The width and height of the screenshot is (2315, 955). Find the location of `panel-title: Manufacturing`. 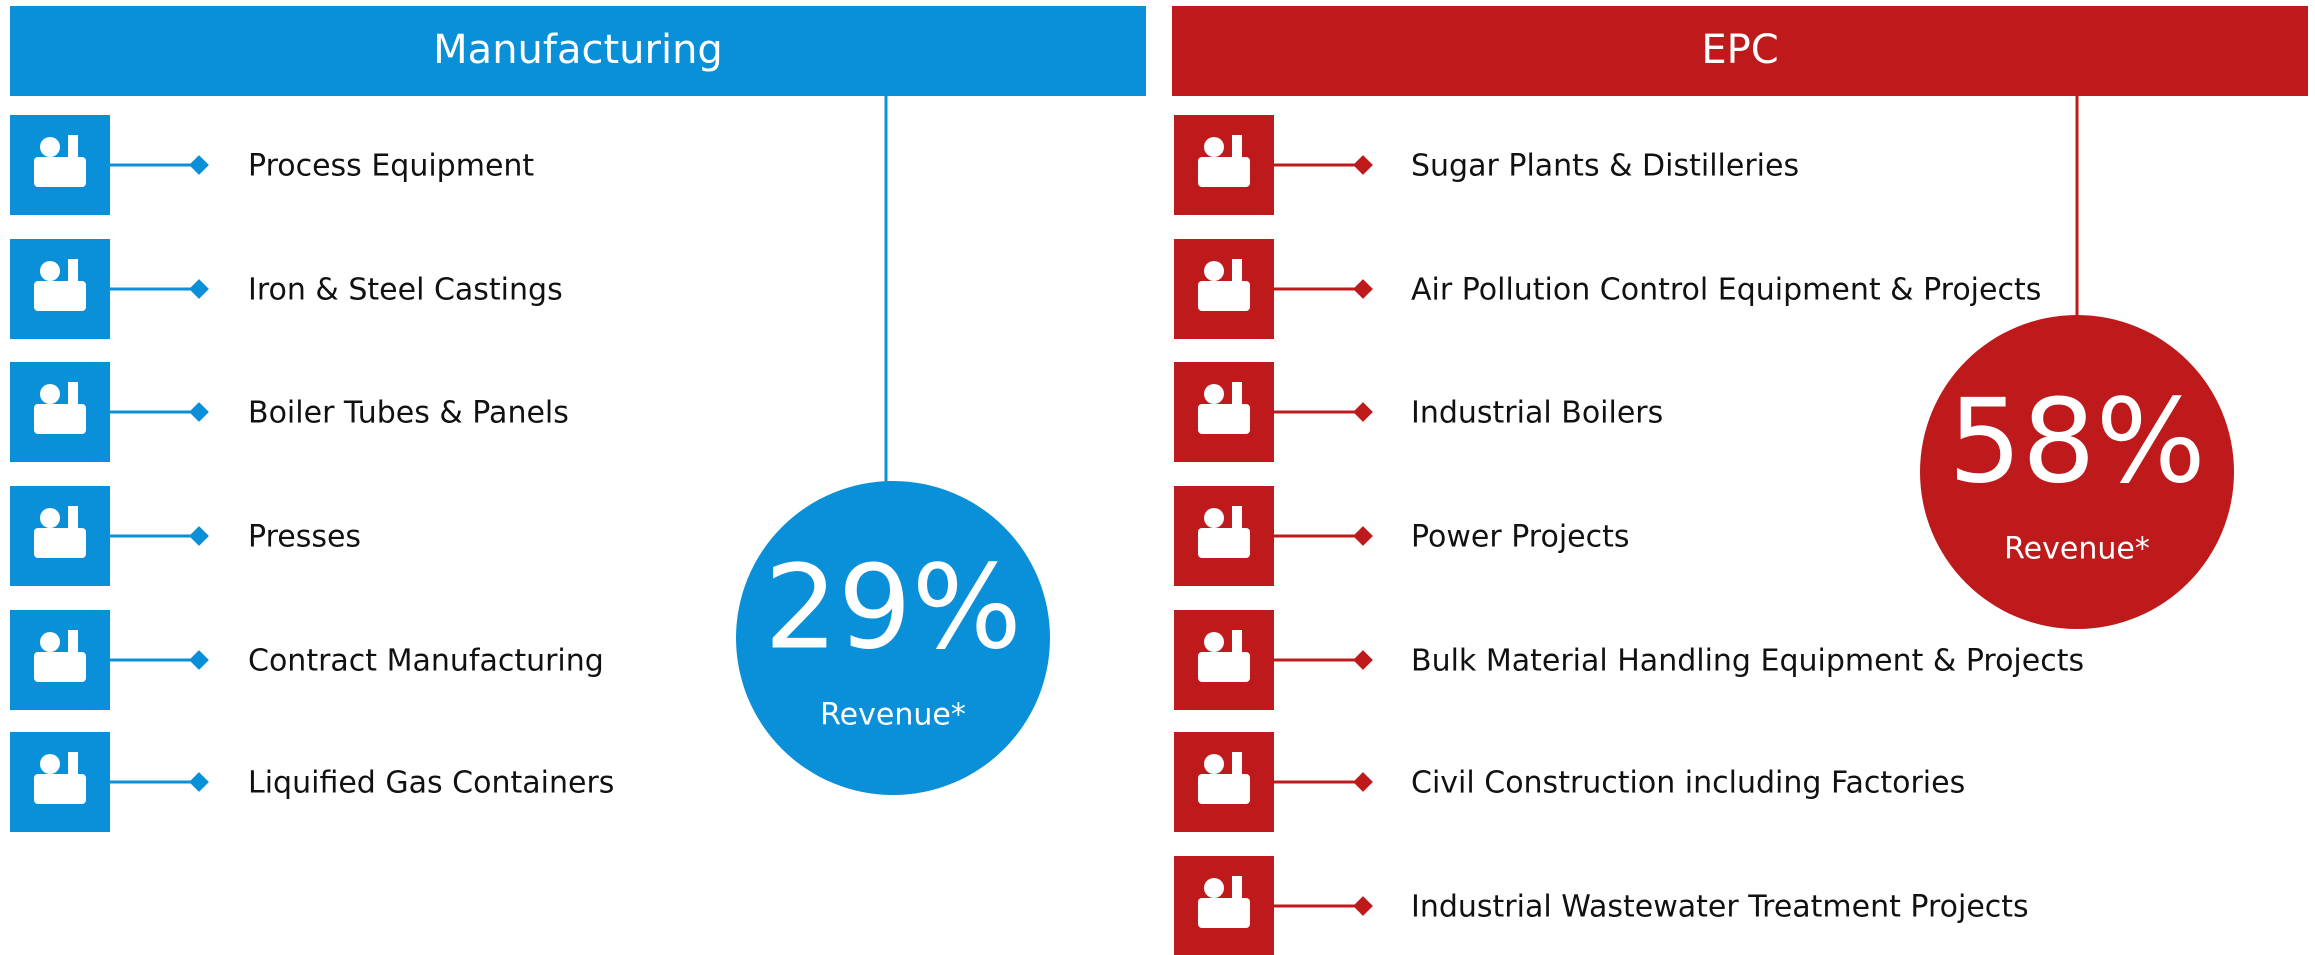

panel-title: Manufacturing is located at coordinates (578, 50).